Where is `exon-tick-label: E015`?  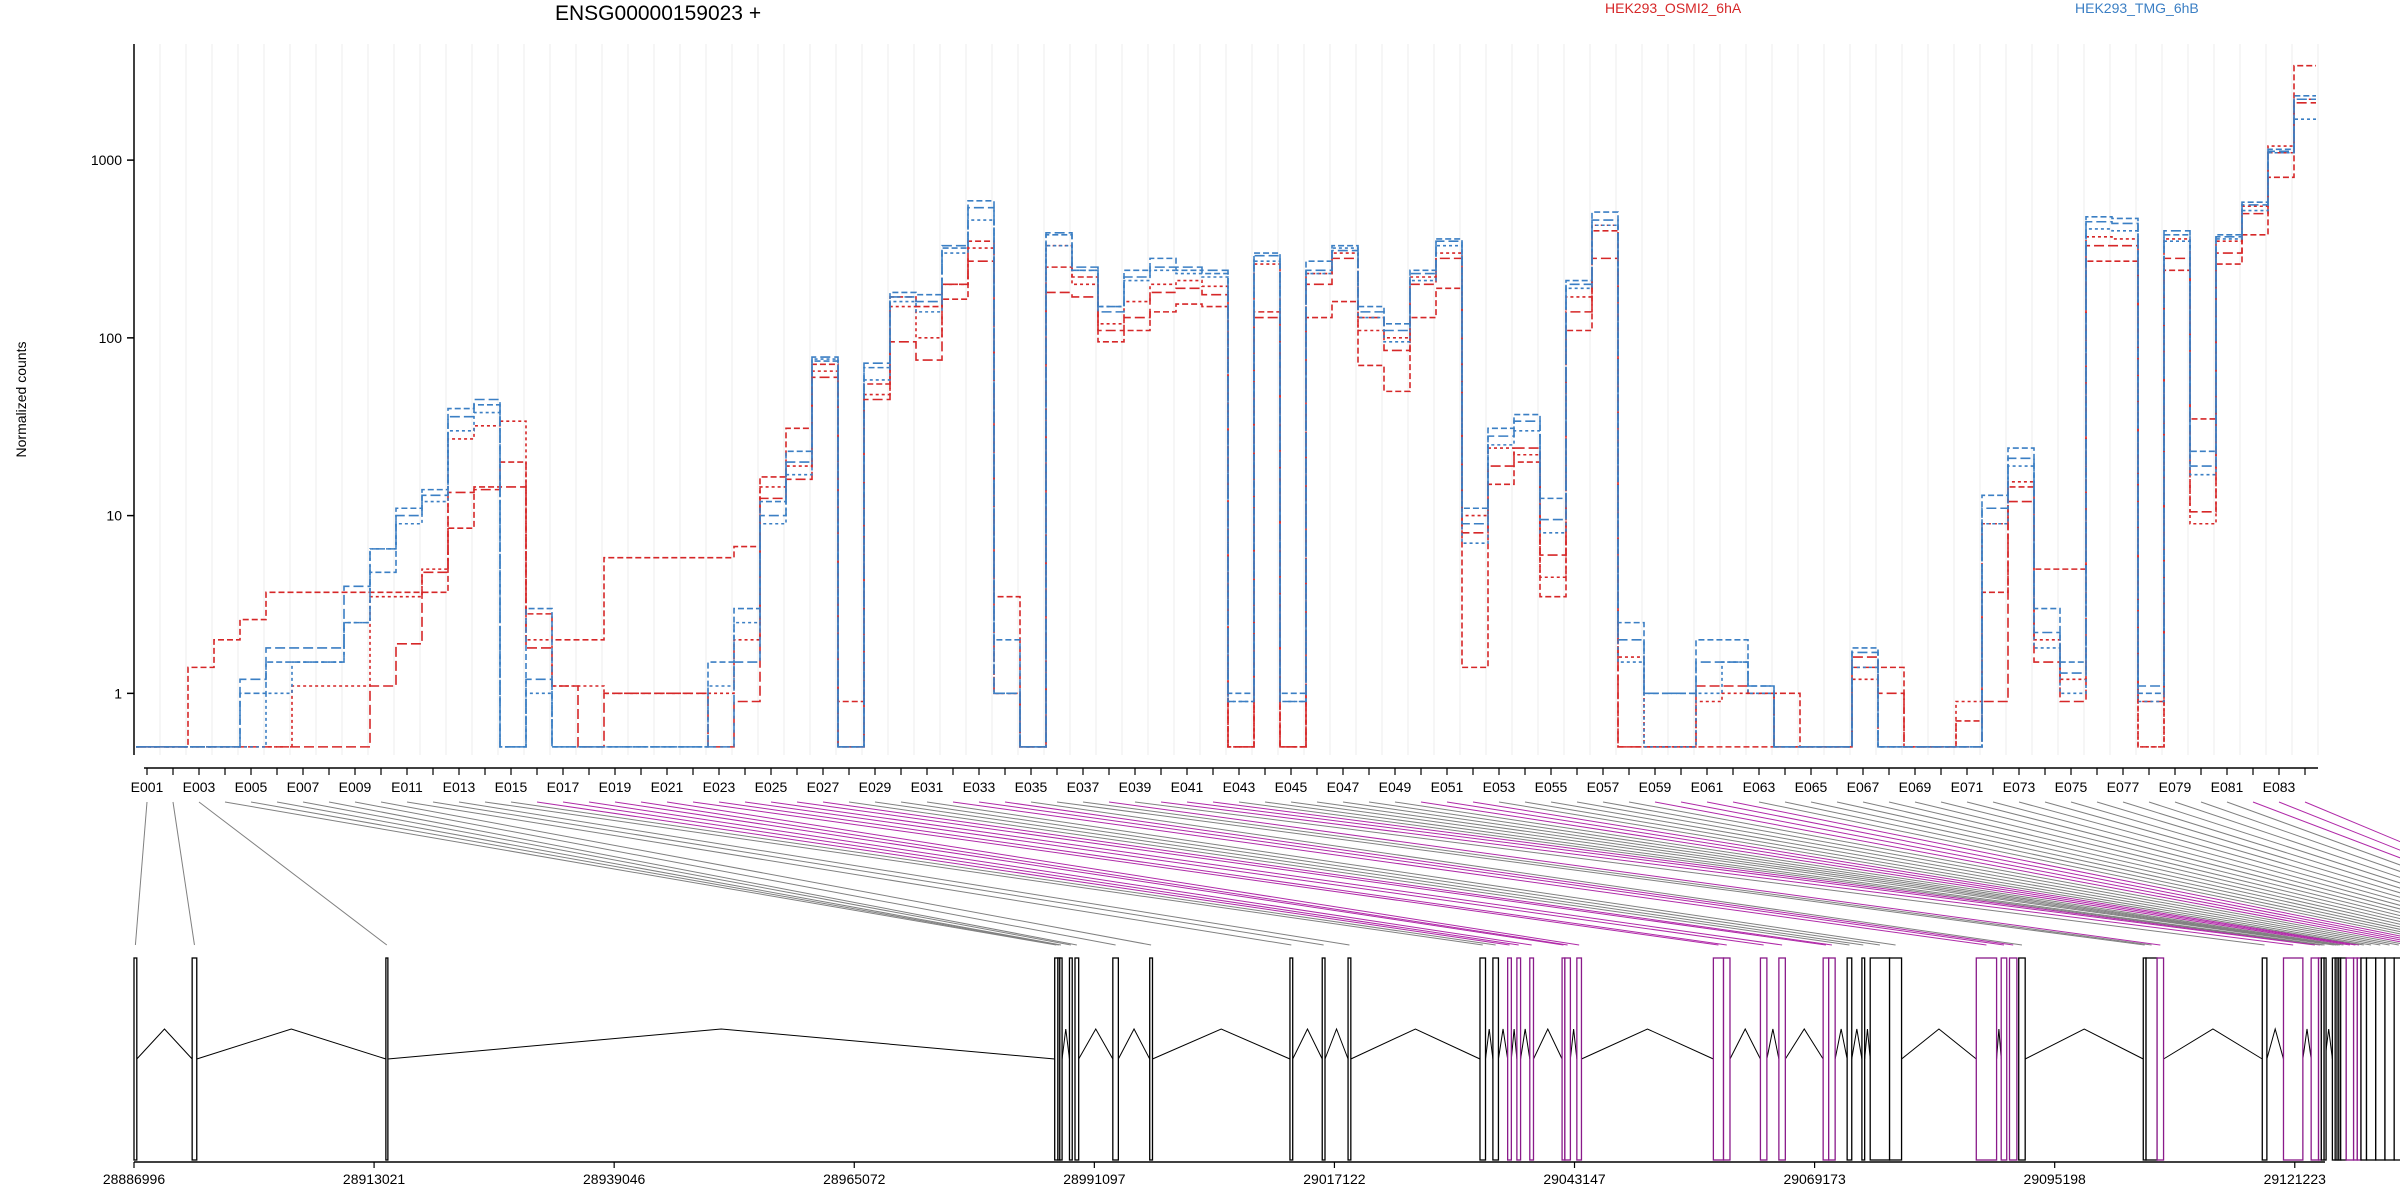 exon-tick-label: E015 is located at coordinates (511, 787).